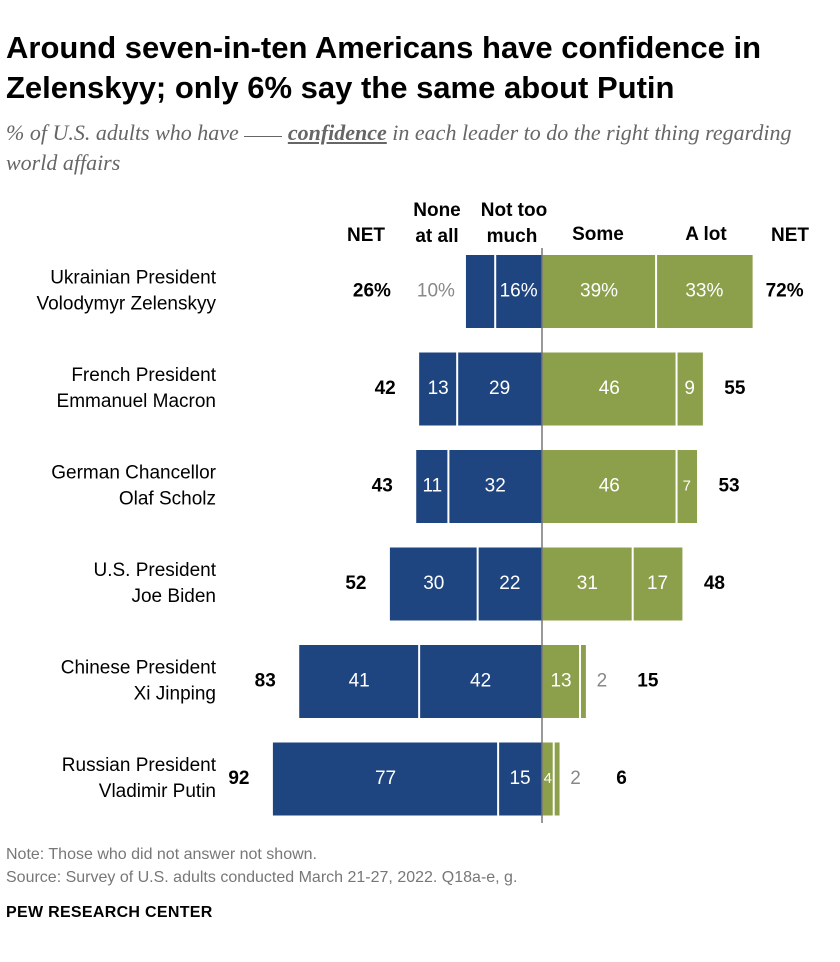  What do you see at coordinates (143, 375) in the screenshot?
I see `row-label-line1: French President` at bounding box center [143, 375].